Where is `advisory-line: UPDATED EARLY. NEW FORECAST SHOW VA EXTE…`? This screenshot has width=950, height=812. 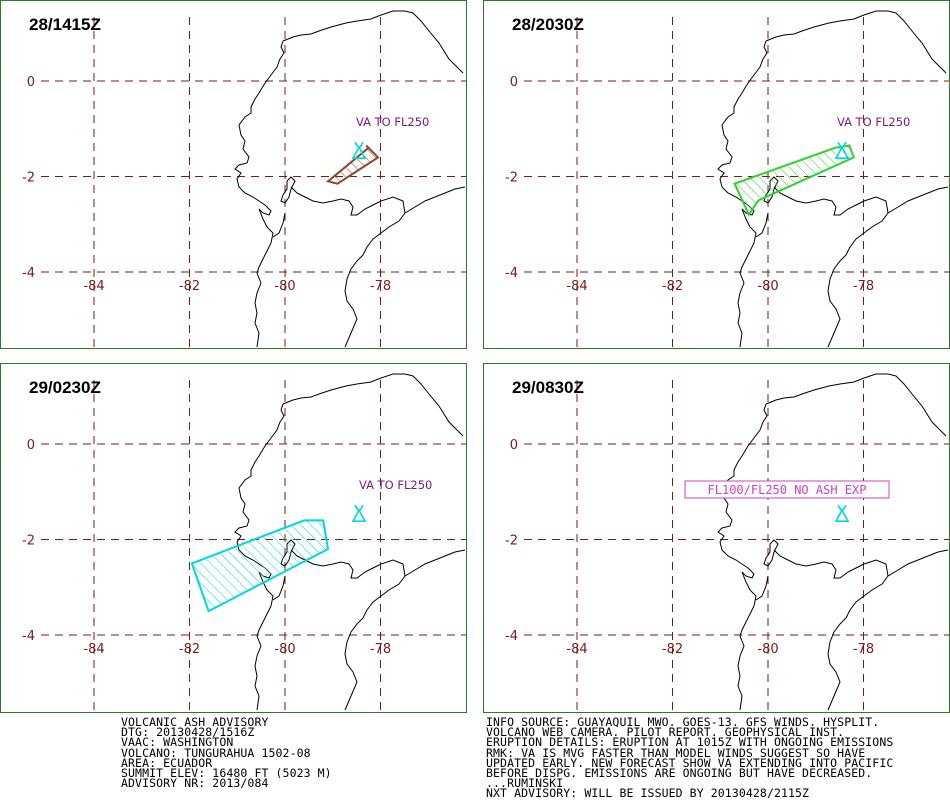
advisory-line: UPDATED EARLY. NEW FORECAST SHOW VA EXTE… is located at coordinates (690, 762).